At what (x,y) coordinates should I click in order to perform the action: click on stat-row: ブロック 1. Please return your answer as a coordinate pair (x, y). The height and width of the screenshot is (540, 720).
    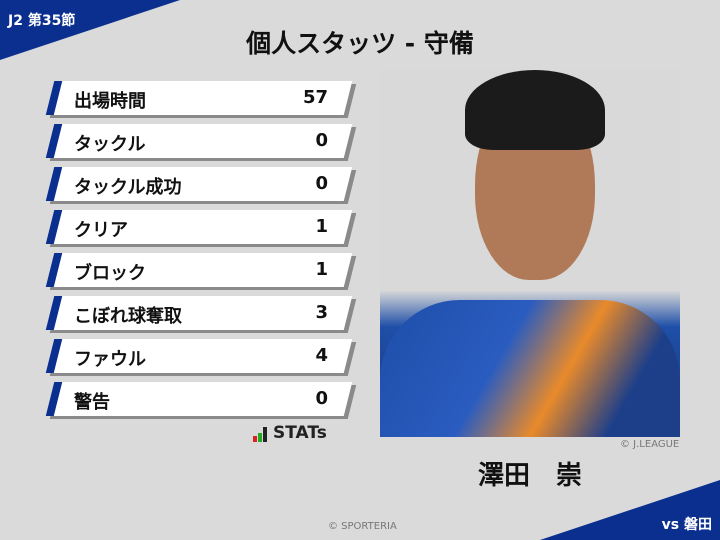
    Looking at the image, I should click on (201, 271).